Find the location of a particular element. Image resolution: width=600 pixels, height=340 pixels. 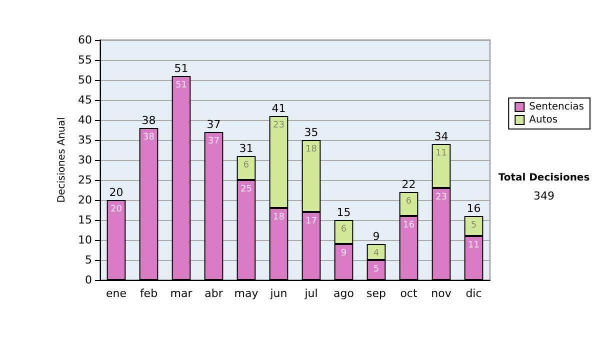

x-tick-label: ene is located at coordinates (116, 293).